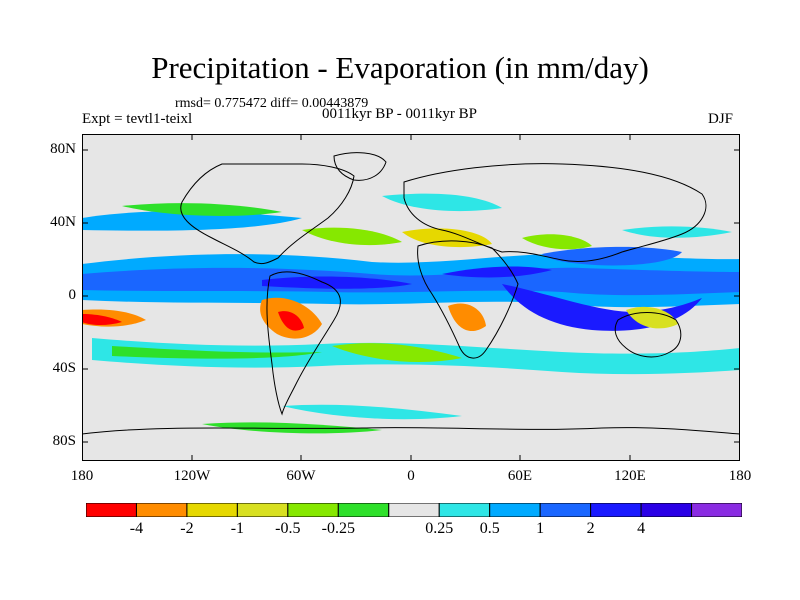 The image size is (800, 600). Describe the element at coordinates (520, 476) in the screenshot. I see `x-label-60e: 60E` at that location.